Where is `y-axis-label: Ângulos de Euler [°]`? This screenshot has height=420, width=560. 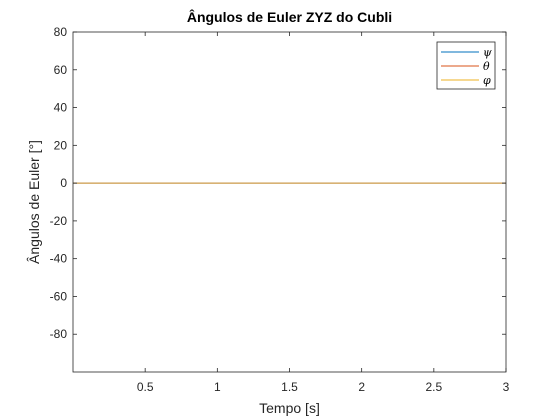
y-axis-label: Ângulos de Euler [°] is located at coordinates (34, 202).